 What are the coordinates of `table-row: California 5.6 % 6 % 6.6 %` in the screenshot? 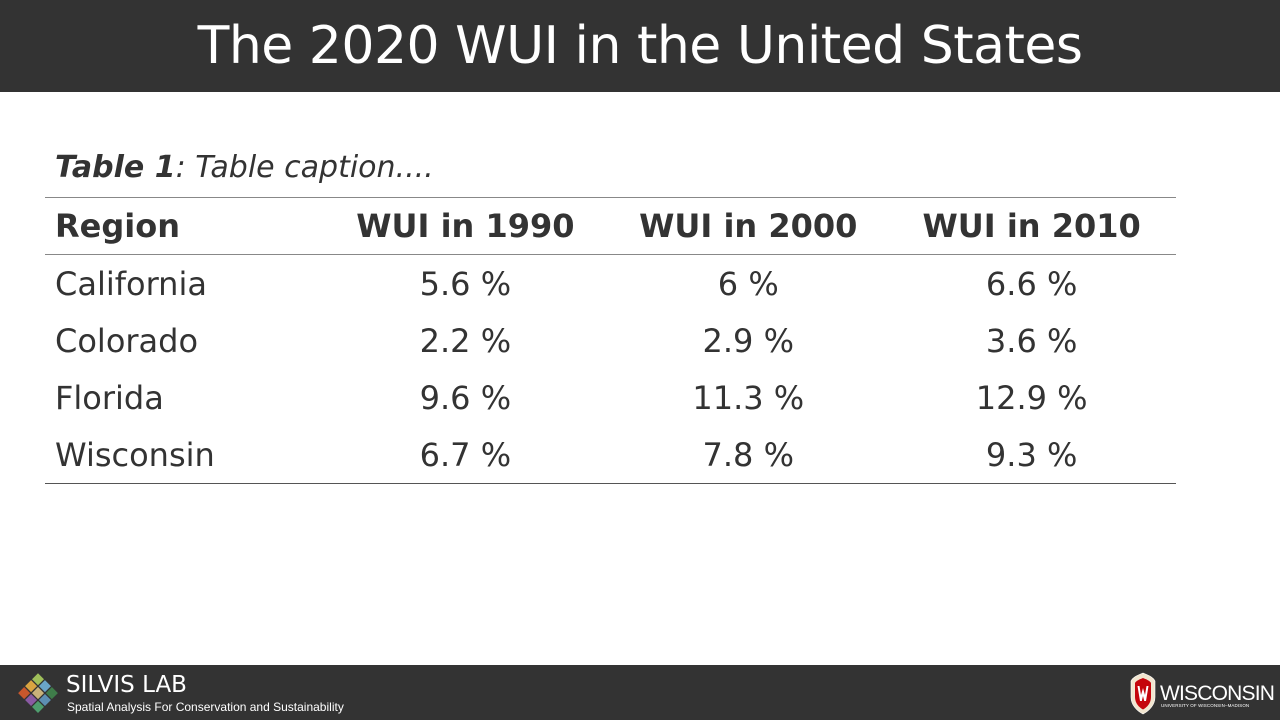 It's located at (610, 284).